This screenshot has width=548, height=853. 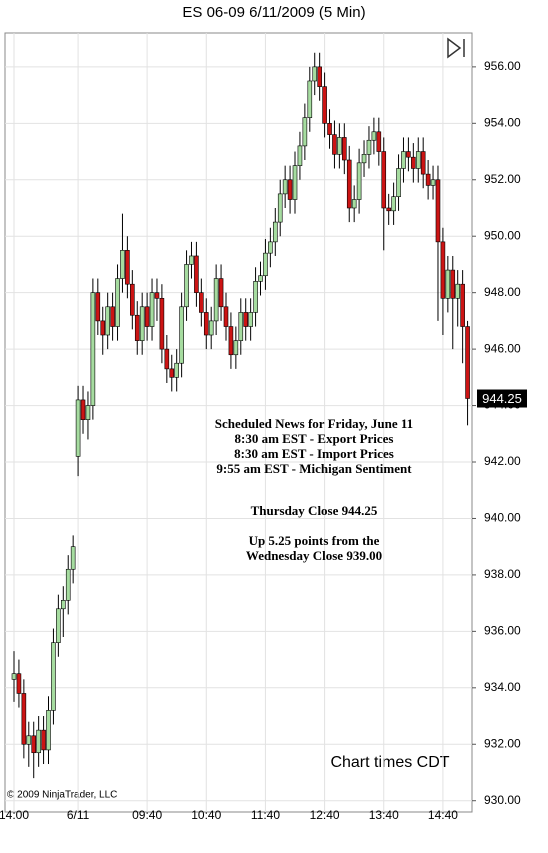 What do you see at coordinates (389, 762) in the screenshot?
I see `note: Chart times CDT` at bounding box center [389, 762].